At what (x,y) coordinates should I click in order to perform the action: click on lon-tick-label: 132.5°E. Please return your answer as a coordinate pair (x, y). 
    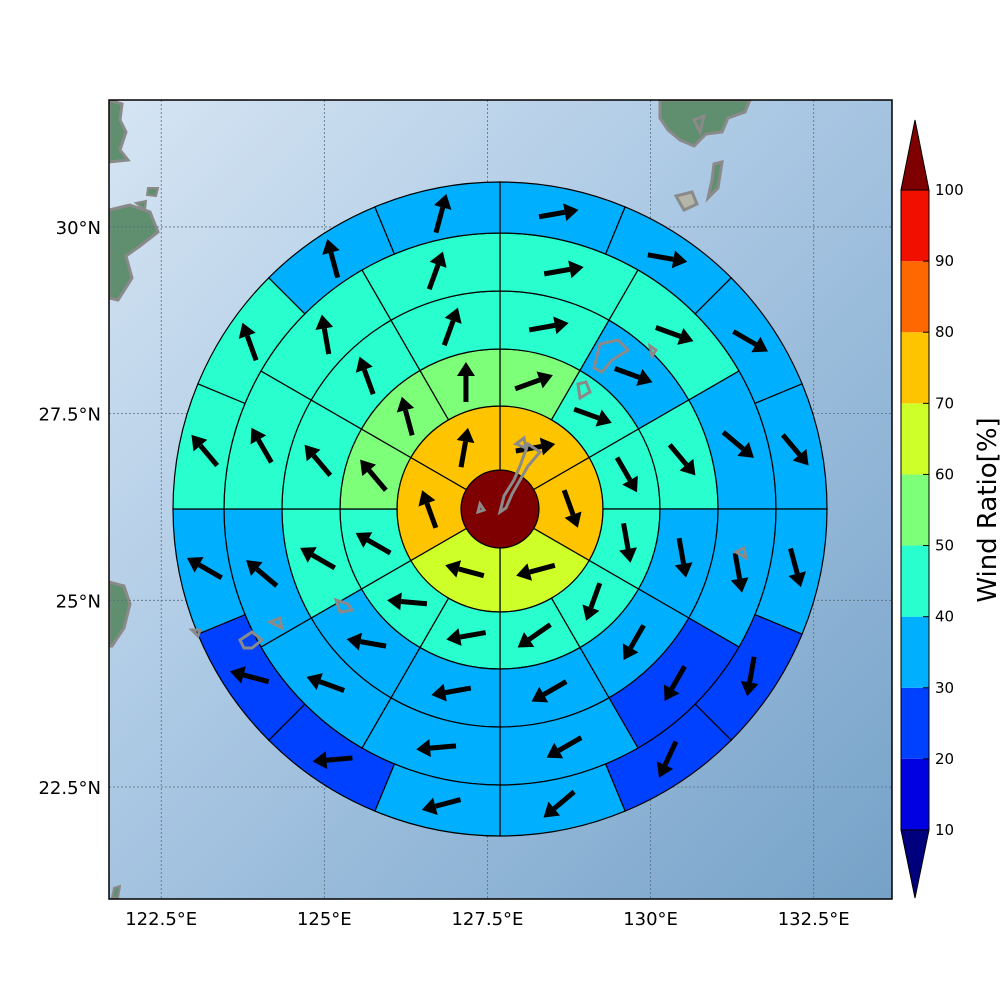
    Looking at the image, I should click on (814, 919).